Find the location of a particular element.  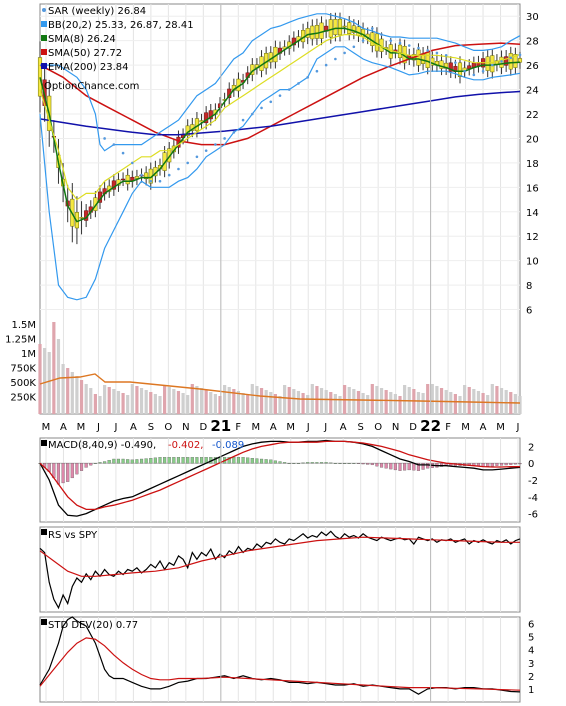

watermark-text: OptionChance.com is located at coordinates (91, 86).